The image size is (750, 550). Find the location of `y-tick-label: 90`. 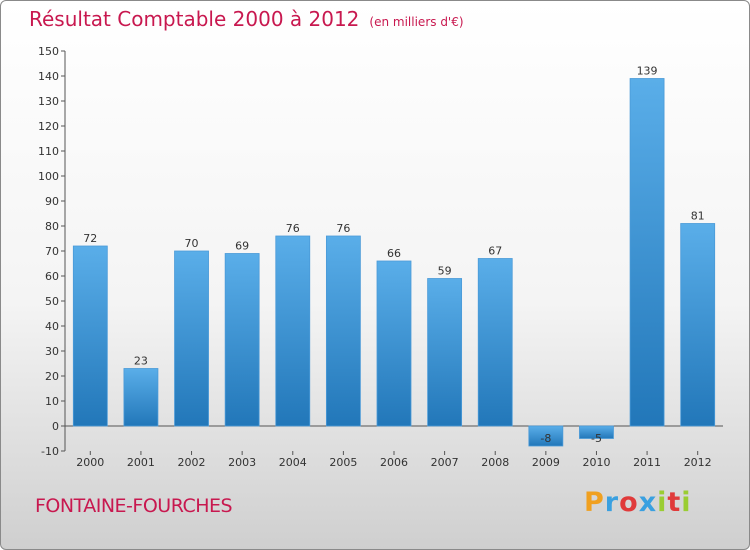

y-tick-label: 90 is located at coordinates (52, 201).